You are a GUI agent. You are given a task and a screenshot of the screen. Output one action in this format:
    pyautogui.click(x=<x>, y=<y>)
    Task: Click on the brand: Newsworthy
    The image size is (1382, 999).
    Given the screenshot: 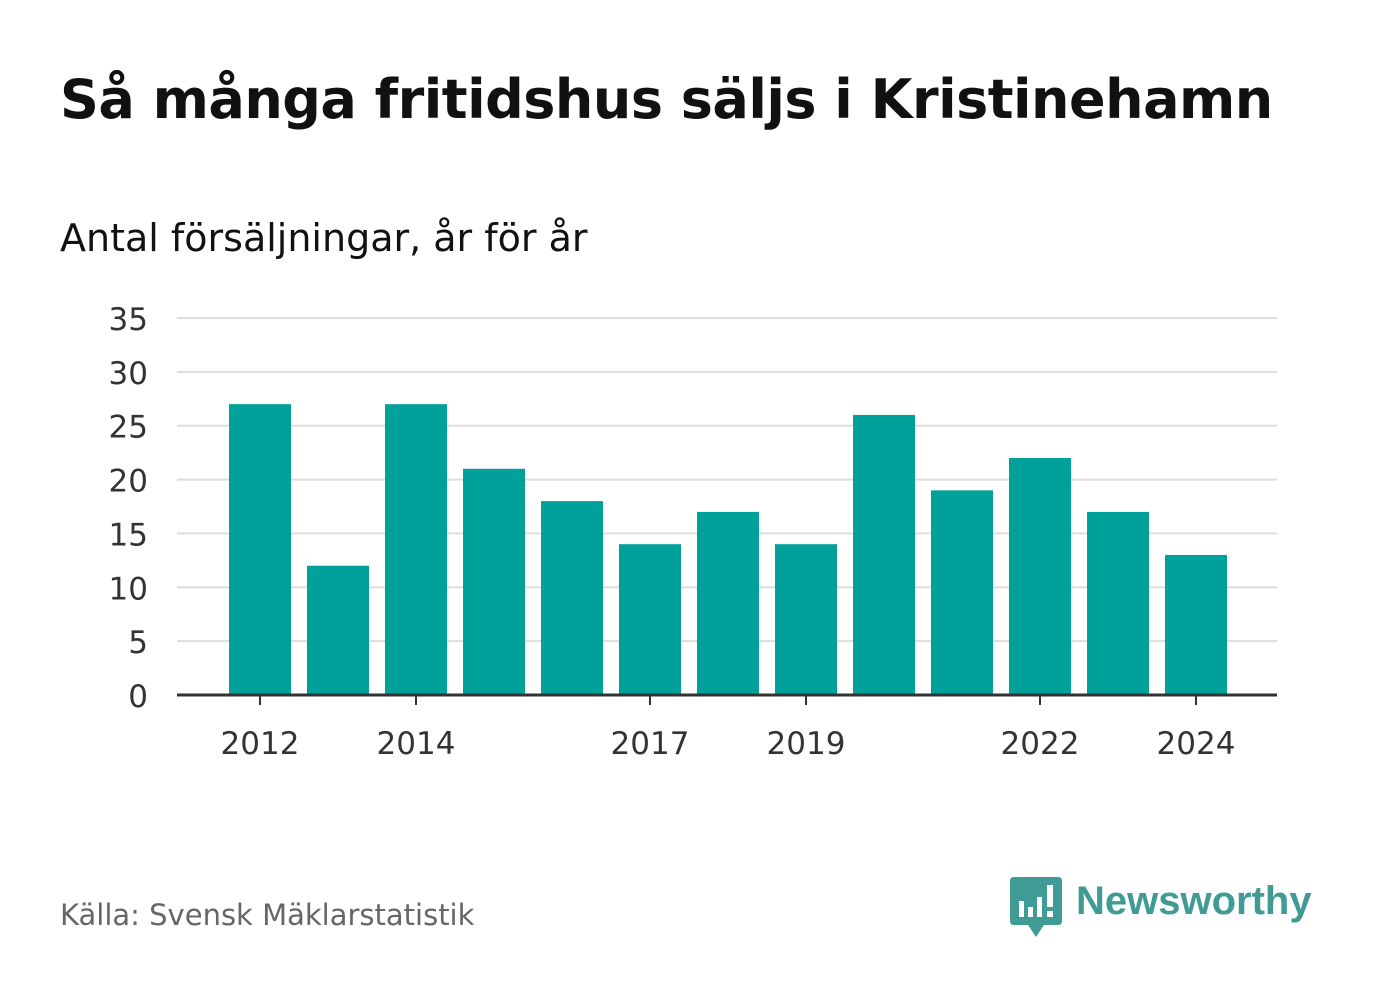 What is the action you would take?
    pyautogui.click(x=1161, y=909)
    